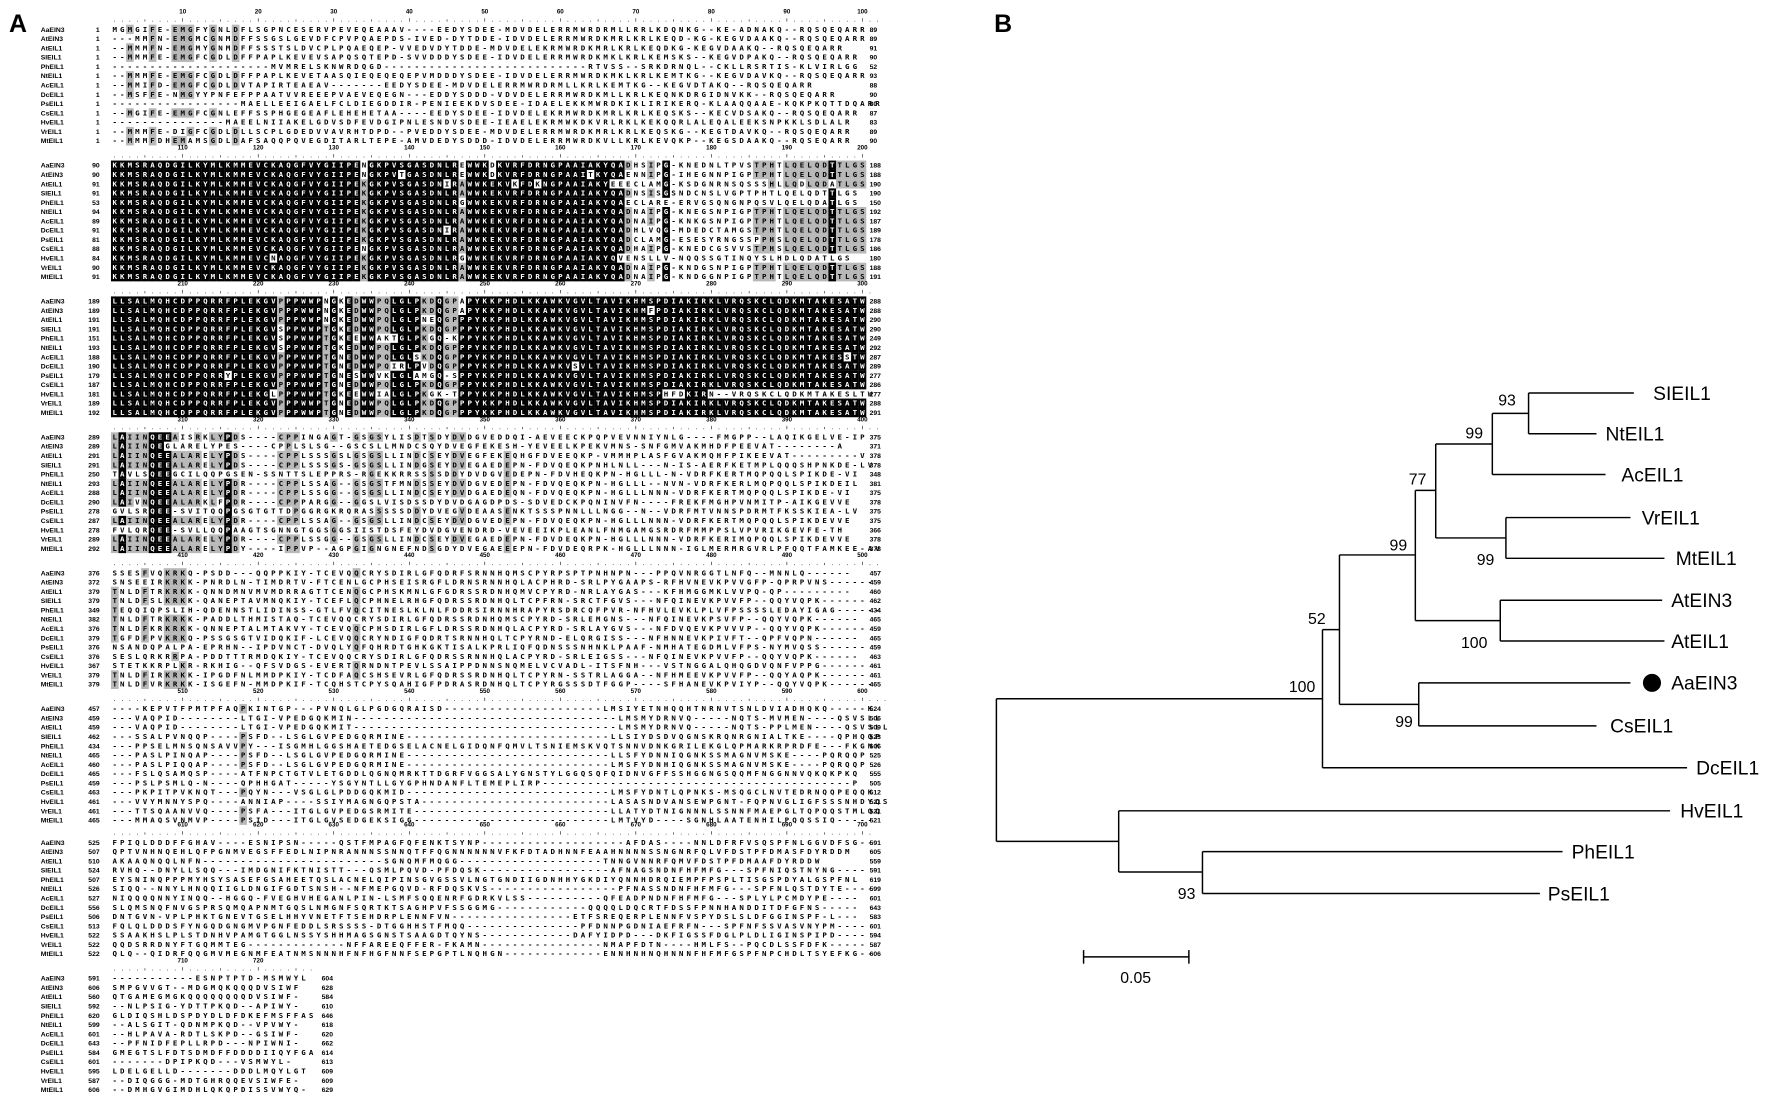 Image resolution: width=1772 pixels, height=1094 pixels. I want to click on start-position: 584, so click(94, 1053).